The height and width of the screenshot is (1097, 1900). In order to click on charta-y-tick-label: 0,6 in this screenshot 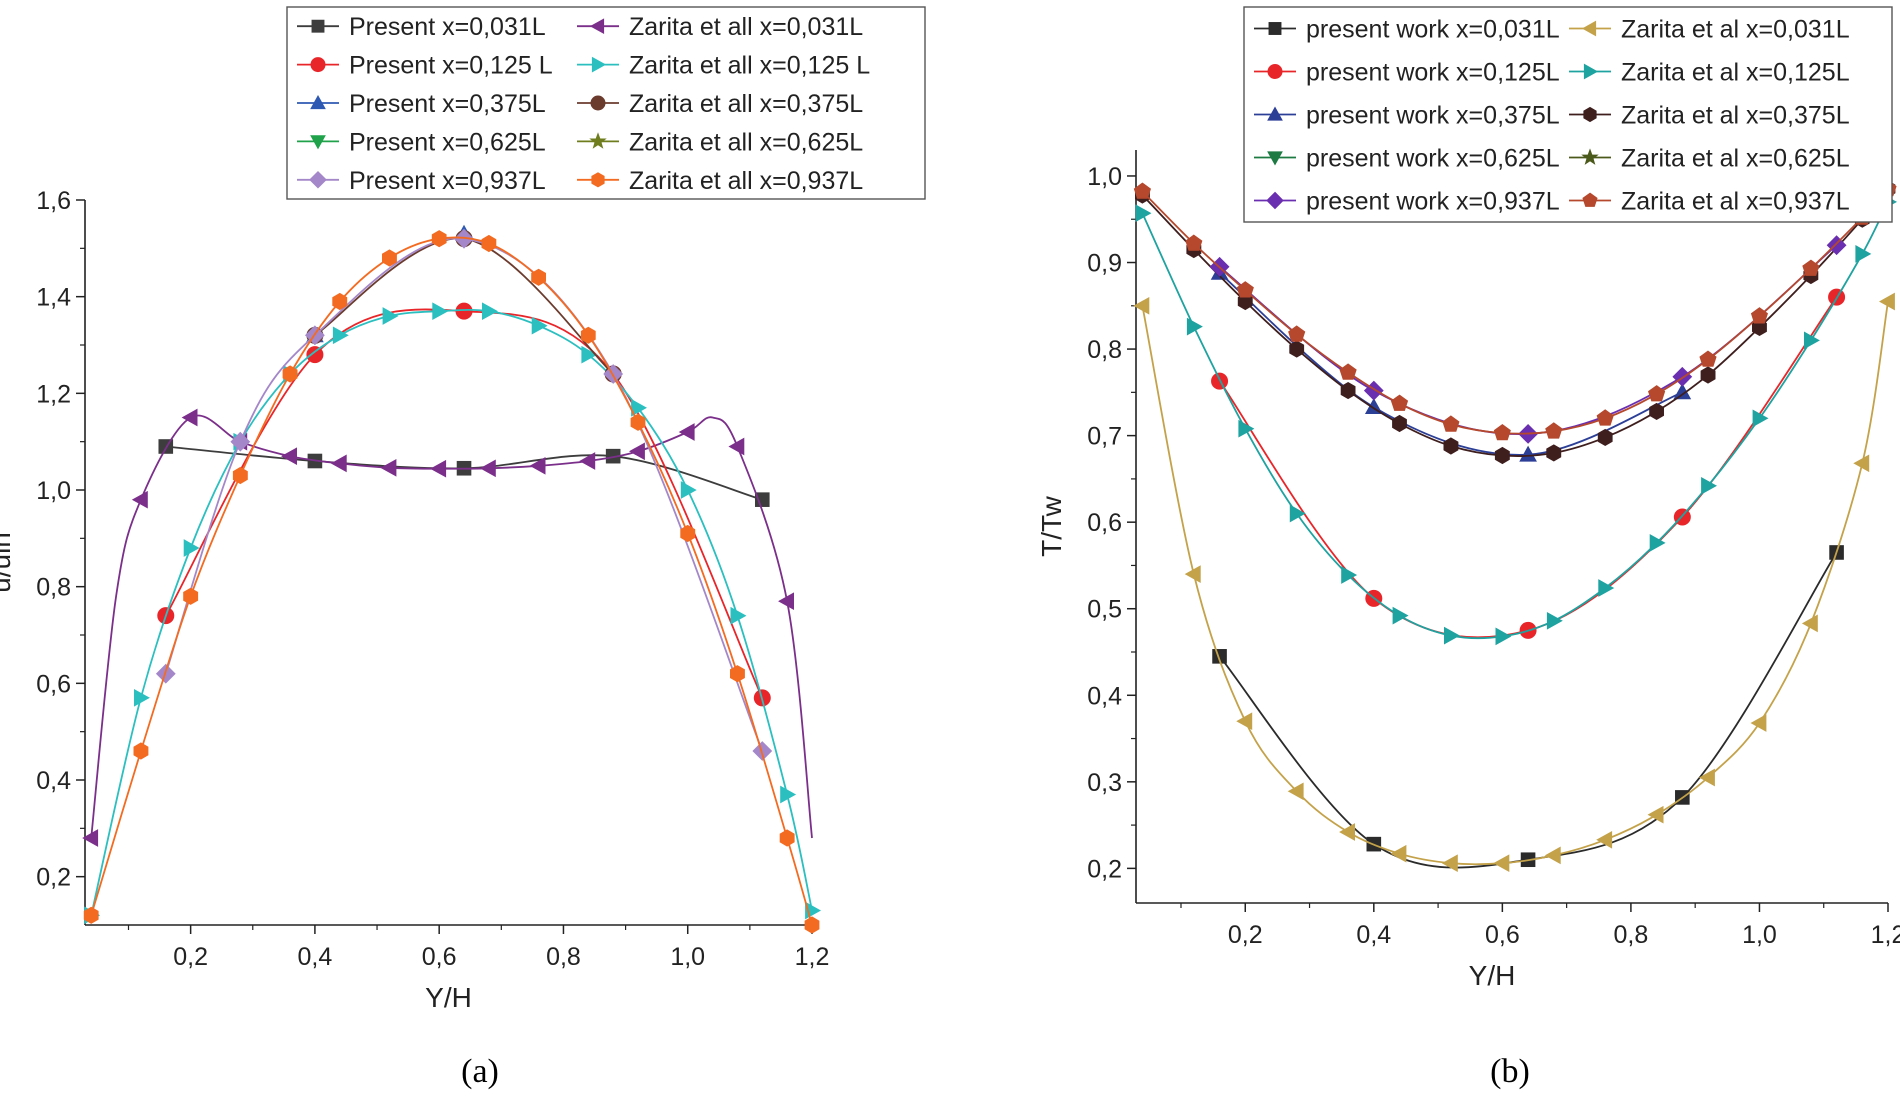, I will do `click(53, 684)`.